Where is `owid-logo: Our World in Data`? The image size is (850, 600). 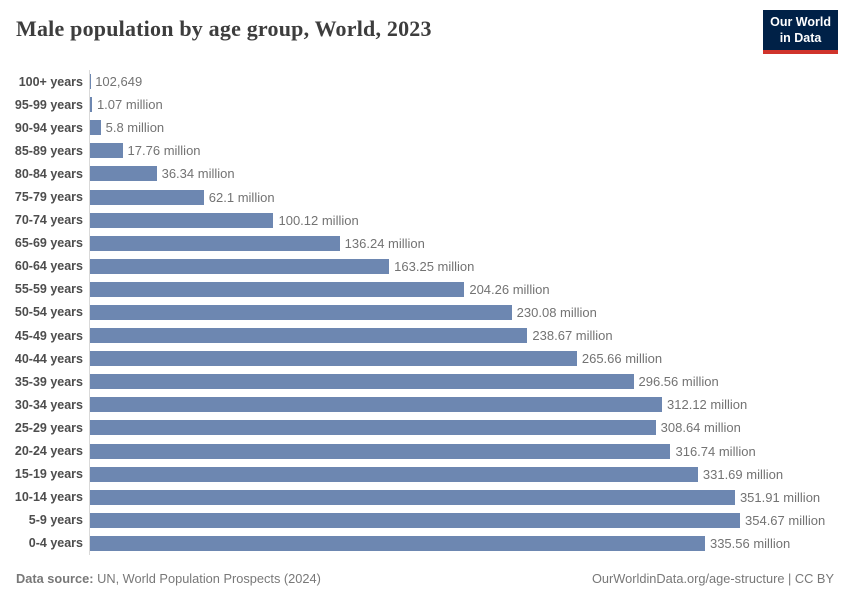 owid-logo: Our World in Data is located at coordinates (800, 32).